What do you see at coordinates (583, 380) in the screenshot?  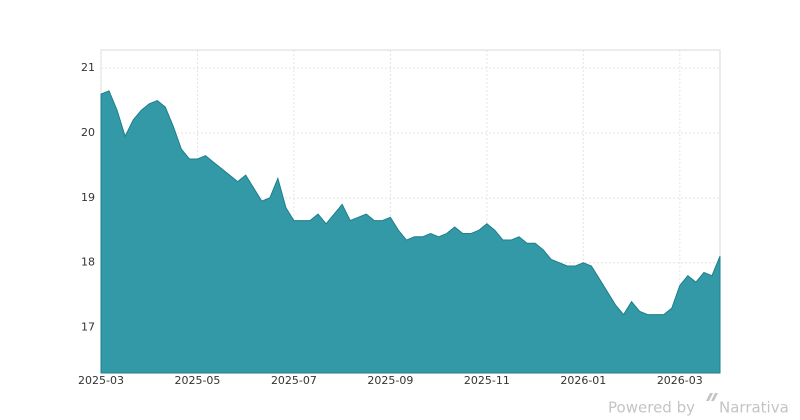 I see `x-tick-label: 2026-01` at bounding box center [583, 380].